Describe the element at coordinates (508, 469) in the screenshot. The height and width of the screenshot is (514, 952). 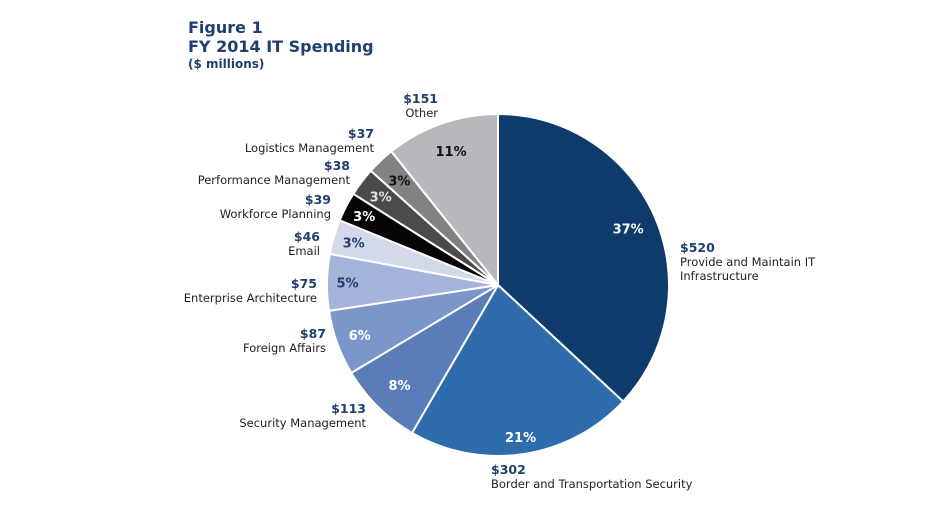
I see `slice-value: $302` at that location.